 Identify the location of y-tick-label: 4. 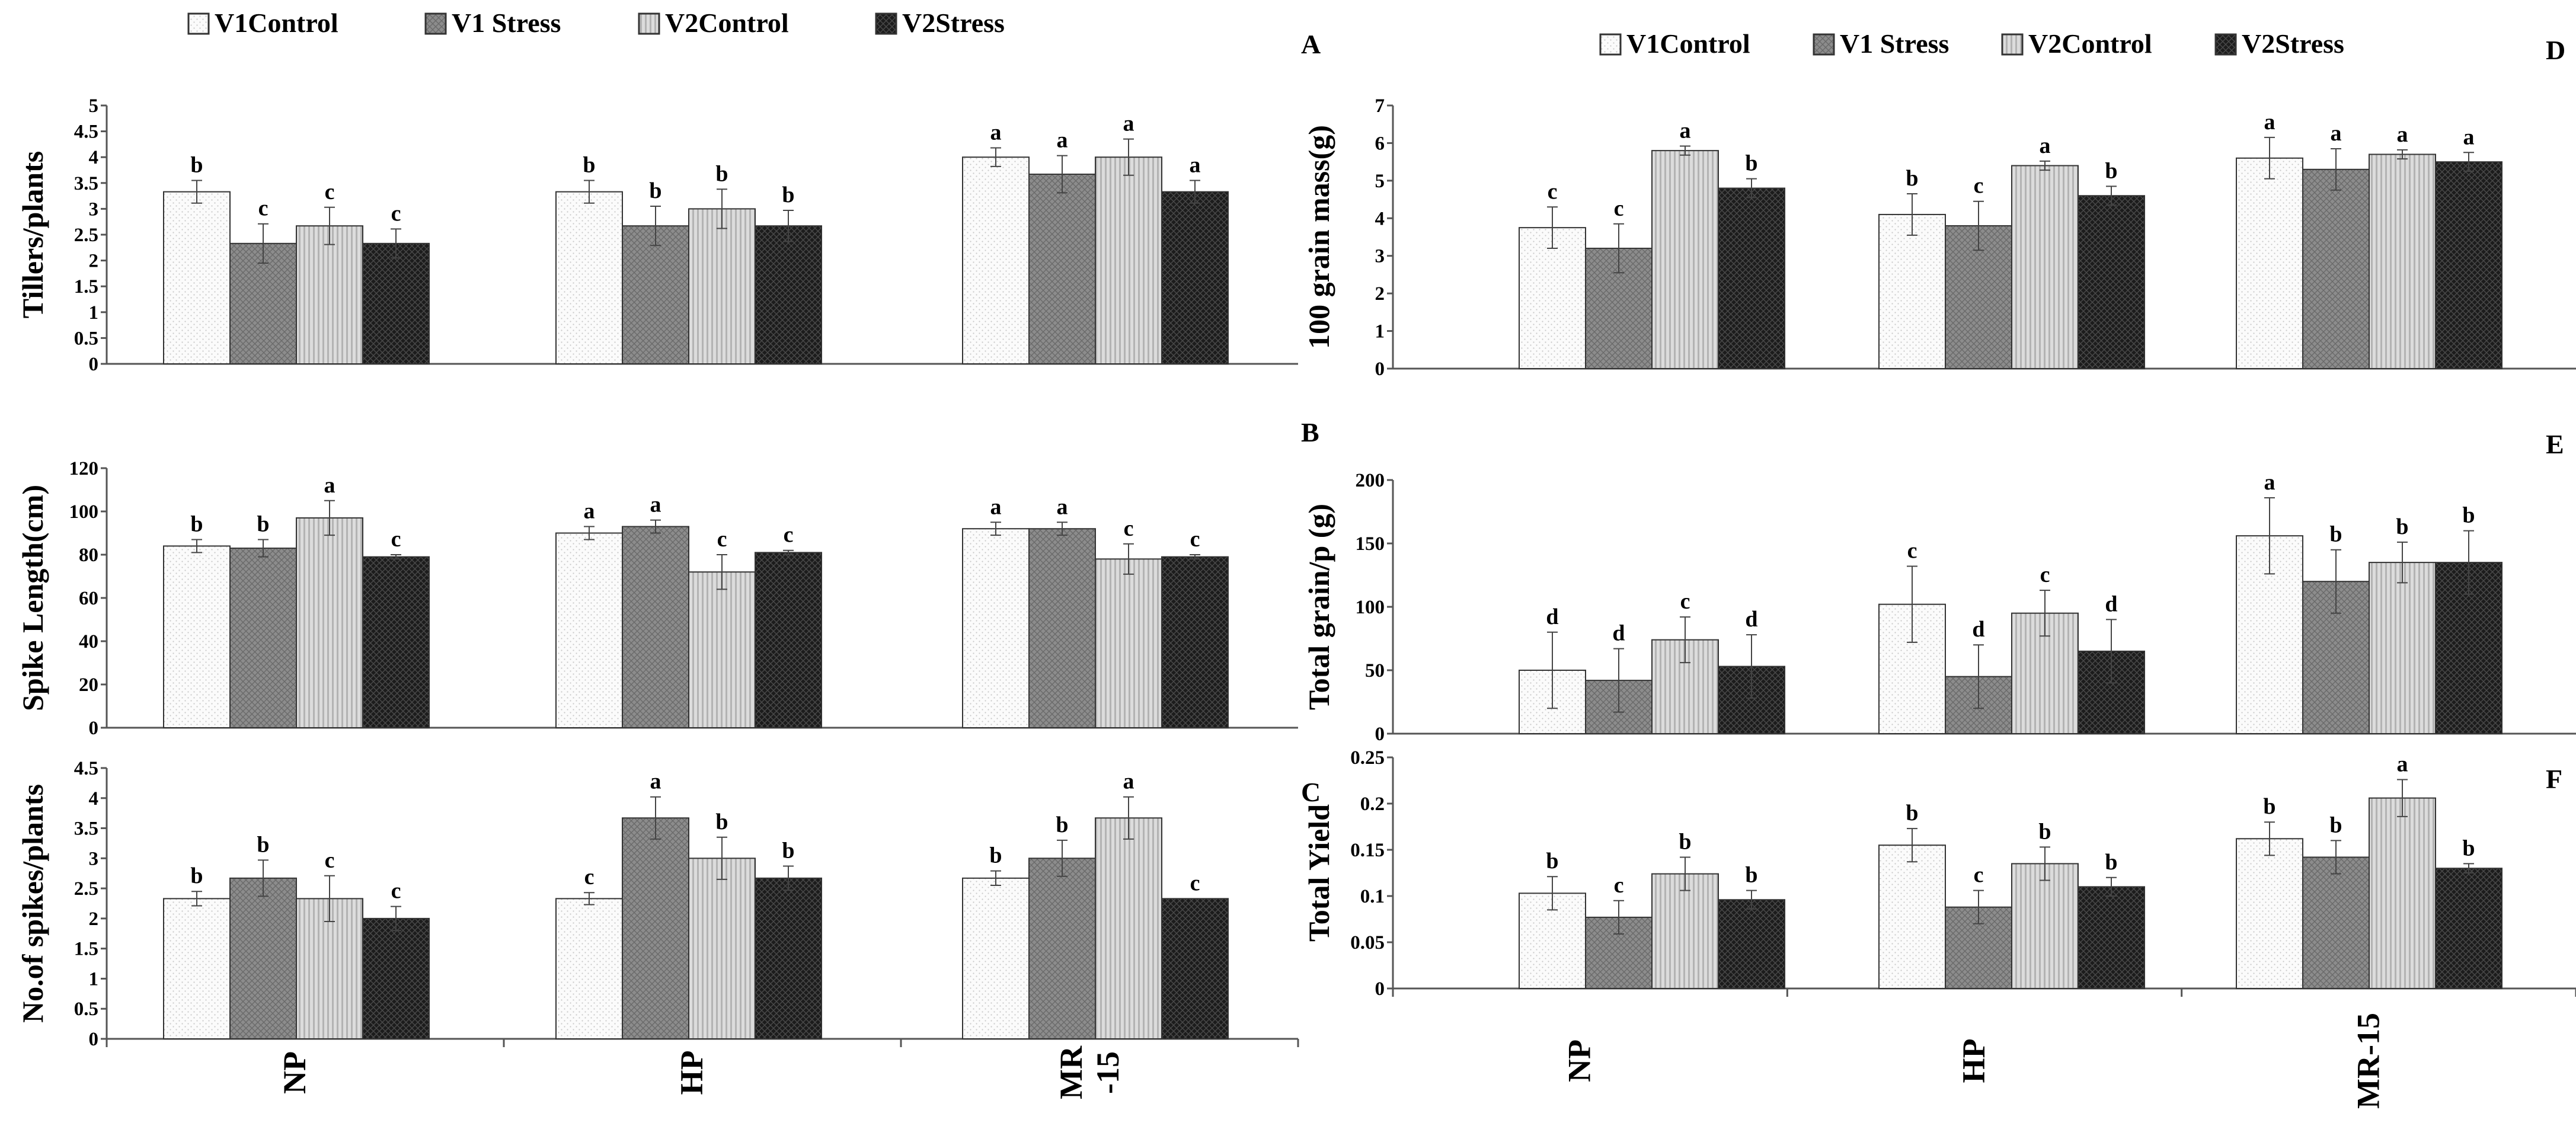
(94, 799).